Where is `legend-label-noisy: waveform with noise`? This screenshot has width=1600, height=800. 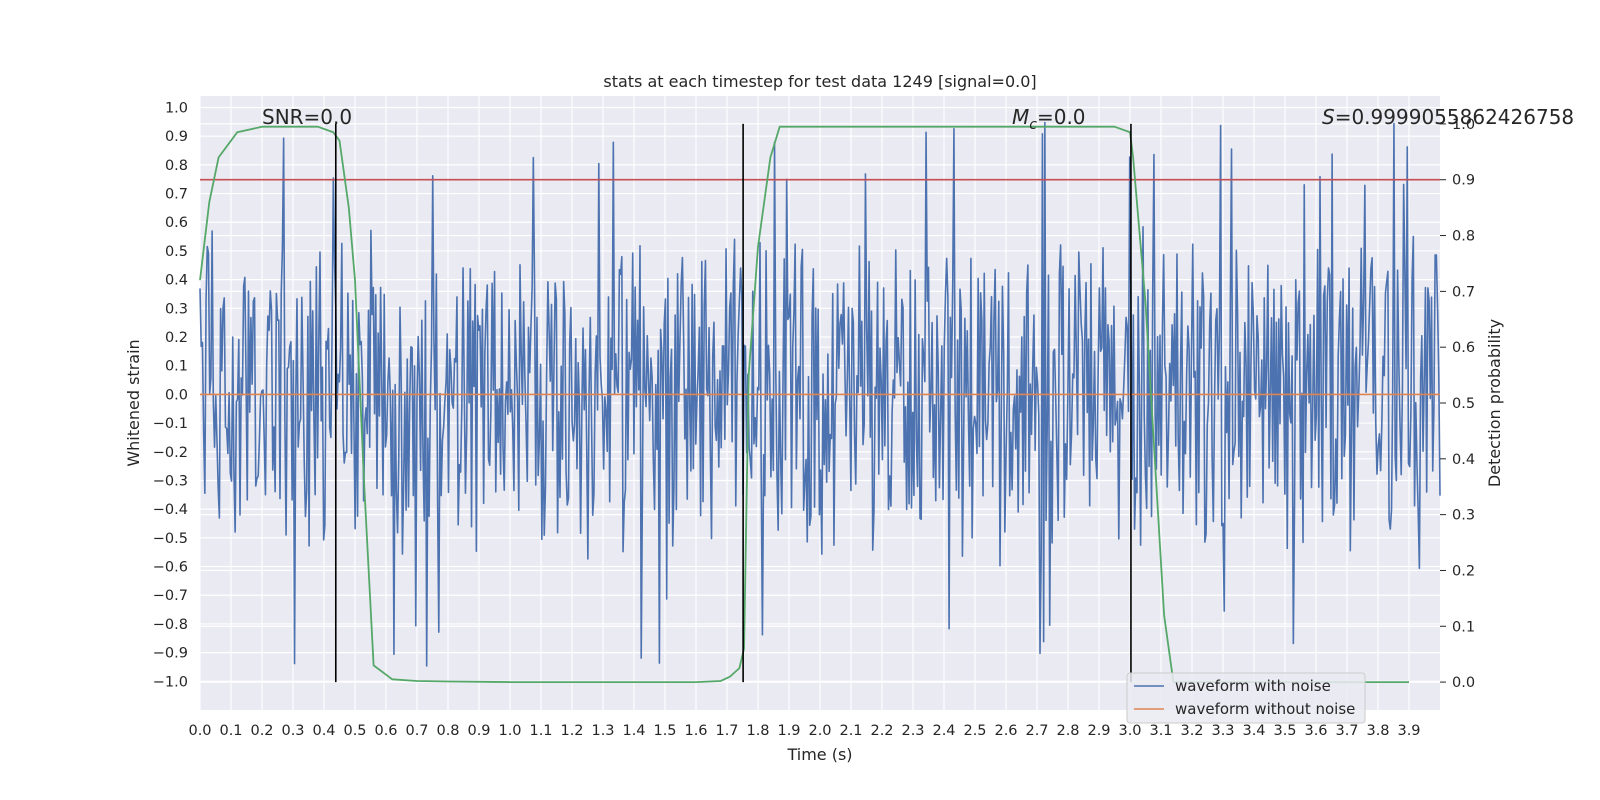
legend-label-noisy: waveform with noise is located at coordinates (1253, 686).